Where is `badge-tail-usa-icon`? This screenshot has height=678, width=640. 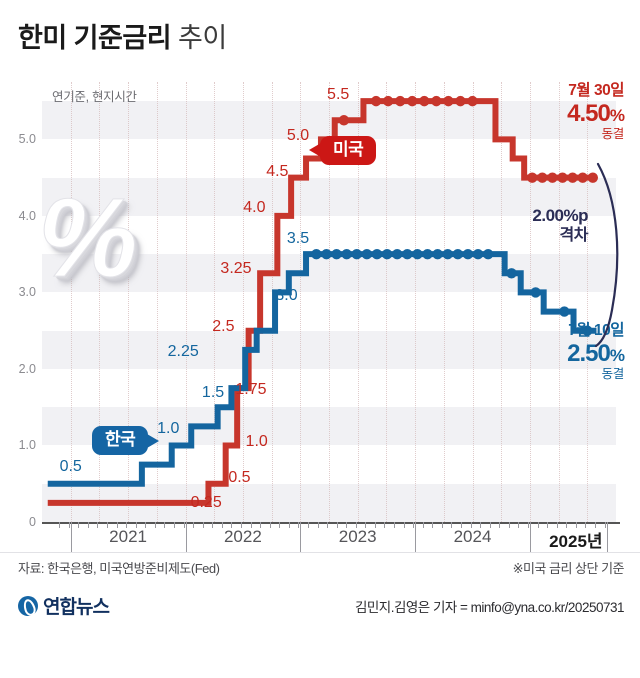 badge-tail-usa-icon is located at coordinates (315, 150).